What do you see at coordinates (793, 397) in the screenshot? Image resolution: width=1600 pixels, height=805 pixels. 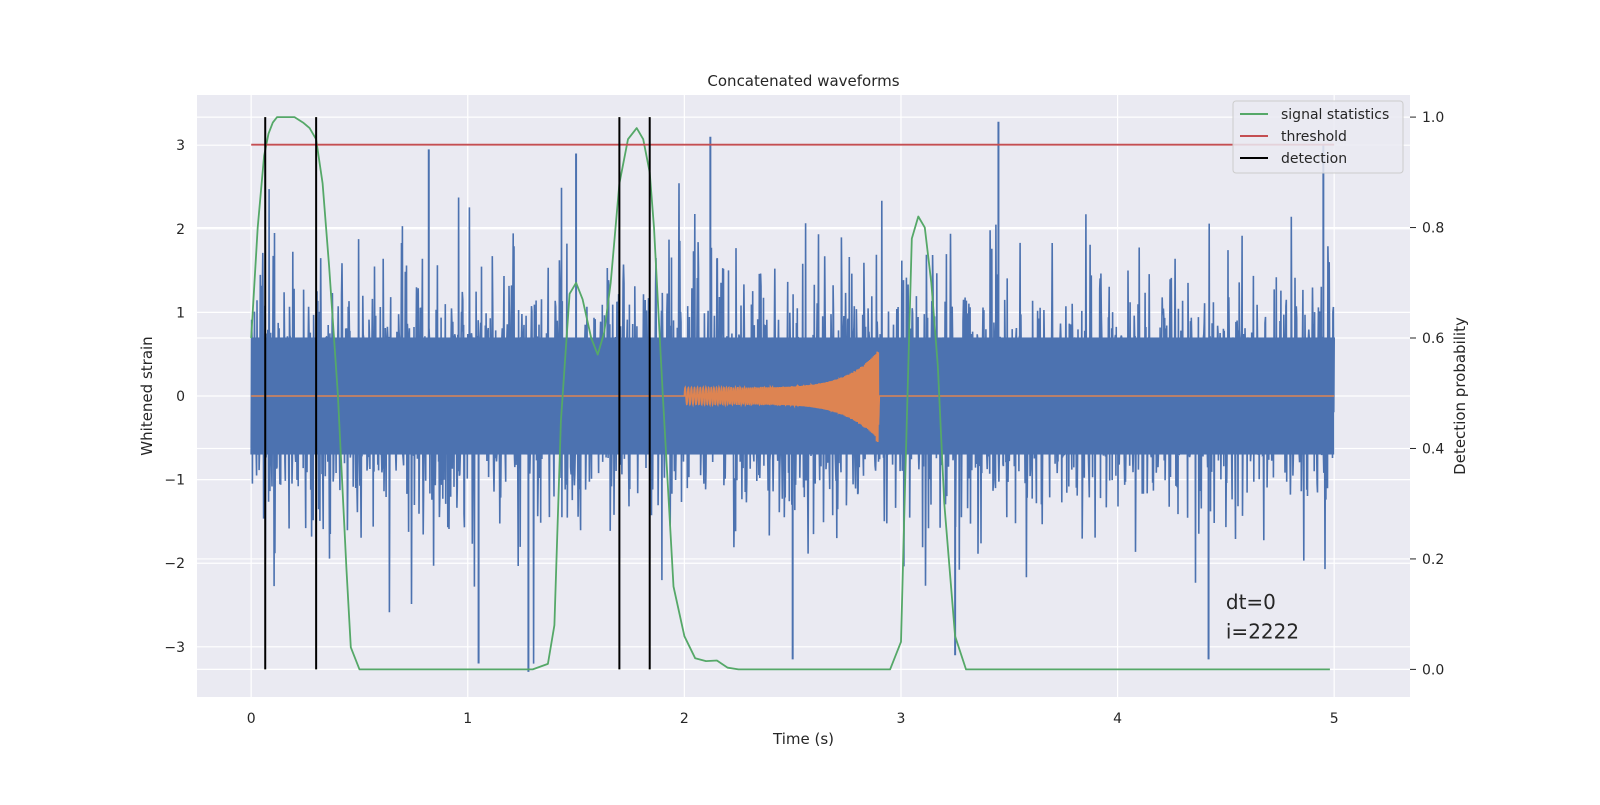 I see `template-series-line` at bounding box center [793, 397].